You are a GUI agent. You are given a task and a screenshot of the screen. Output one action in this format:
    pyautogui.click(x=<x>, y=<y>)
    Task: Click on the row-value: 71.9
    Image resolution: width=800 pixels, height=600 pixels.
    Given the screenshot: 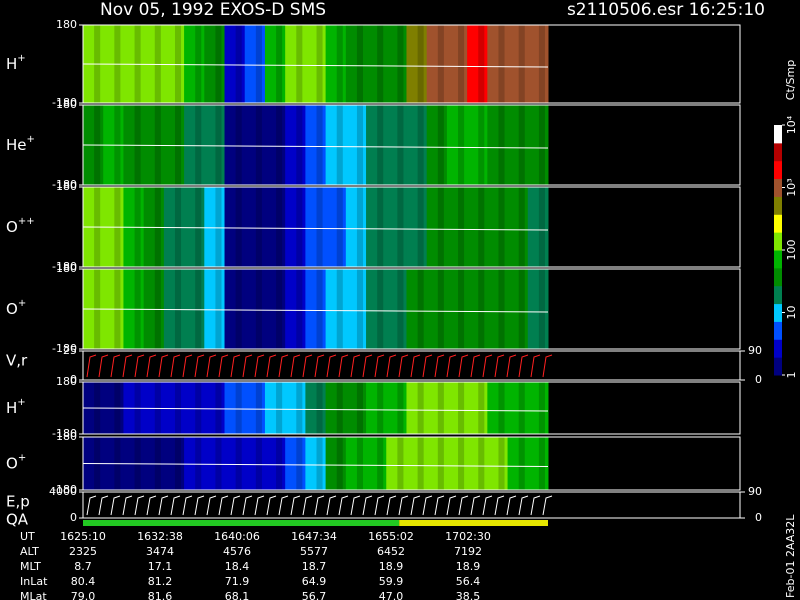 What is the action you would take?
    pyautogui.click(x=237, y=581)
    